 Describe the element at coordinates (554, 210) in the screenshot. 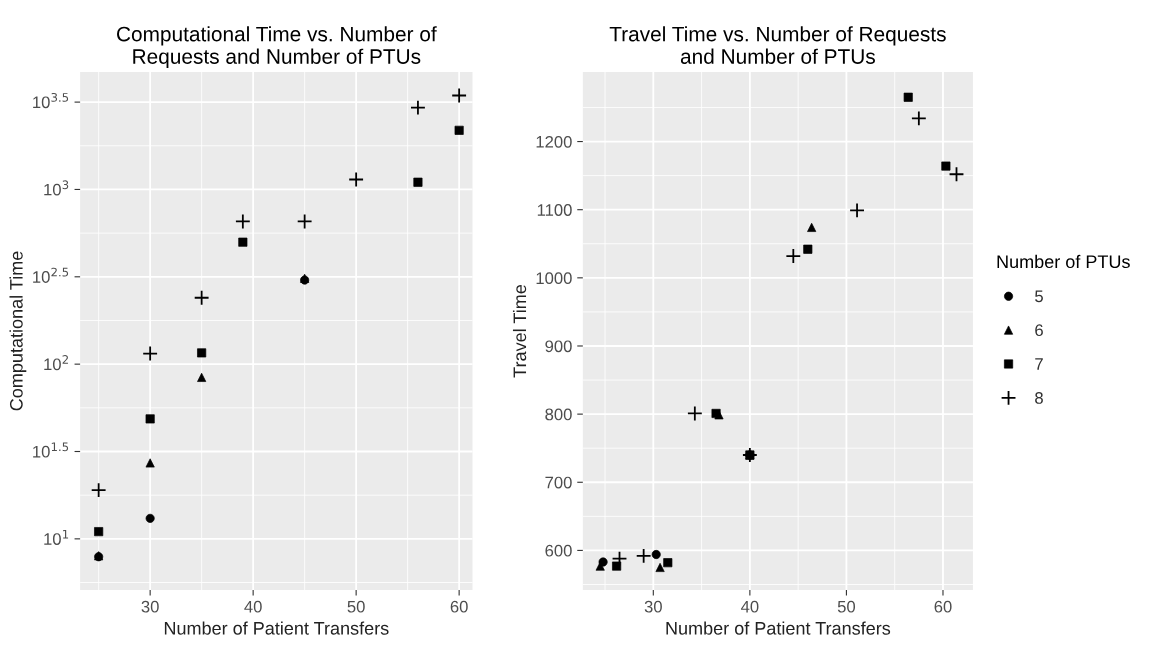

I see `y-tick-label: 1100` at that location.